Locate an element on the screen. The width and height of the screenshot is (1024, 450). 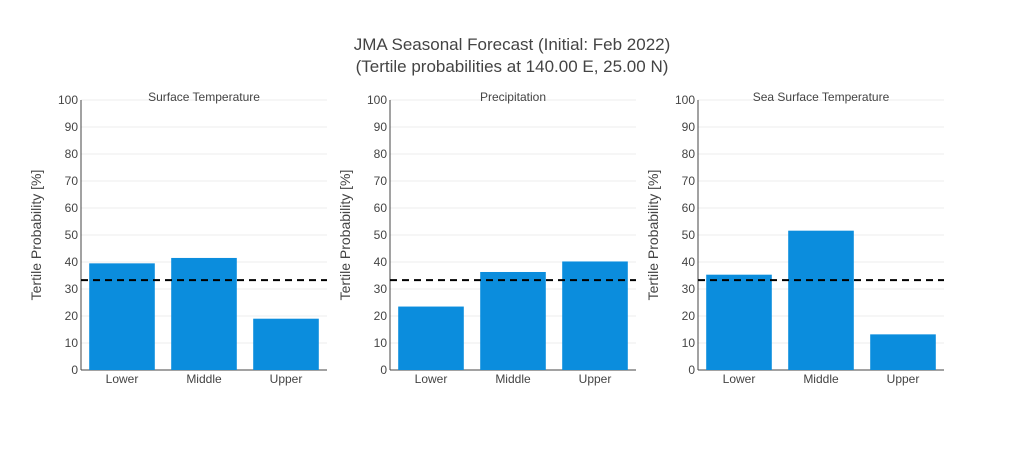
subplot-title: Surface Temperature is located at coordinates (204, 97).